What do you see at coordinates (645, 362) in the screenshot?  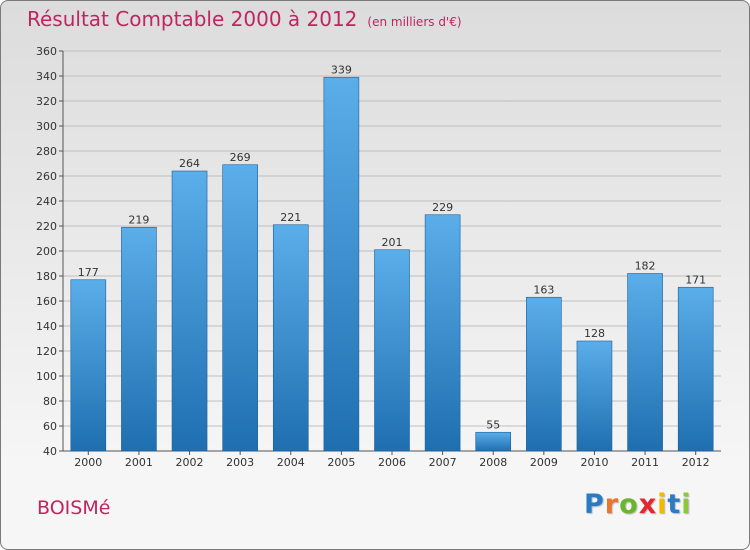 I see `bar-2011` at bounding box center [645, 362].